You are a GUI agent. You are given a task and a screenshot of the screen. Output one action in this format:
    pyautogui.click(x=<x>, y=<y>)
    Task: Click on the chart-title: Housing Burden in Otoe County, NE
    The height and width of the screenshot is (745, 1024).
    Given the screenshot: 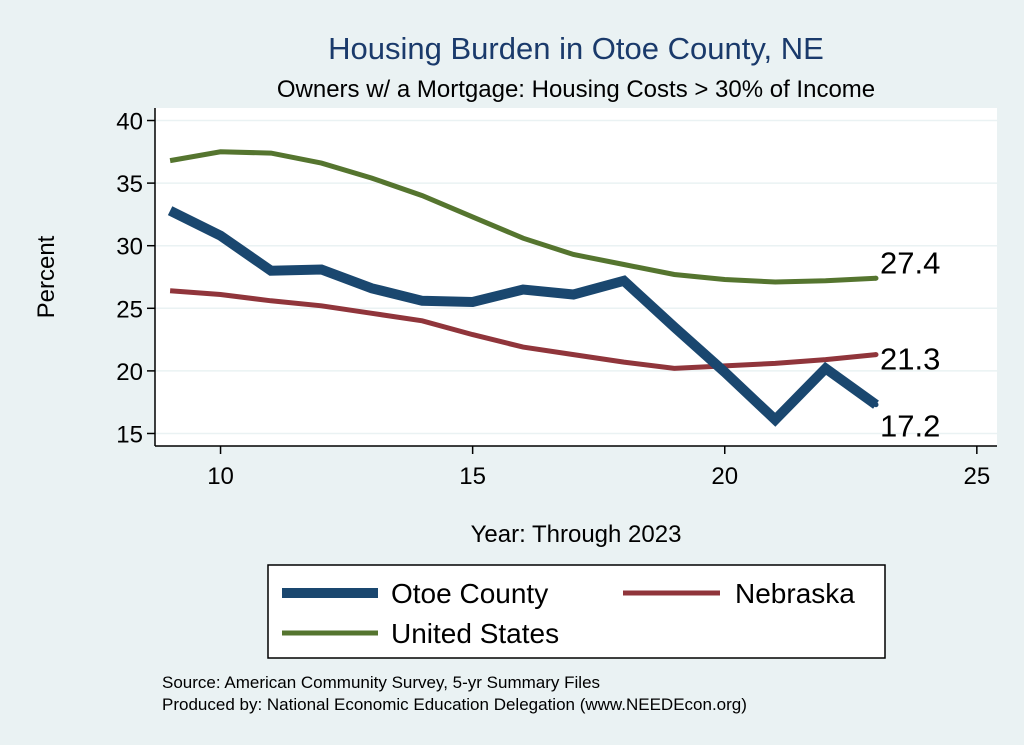 What is the action you would take?
    pyautogui.click(x=576, y=48)
    